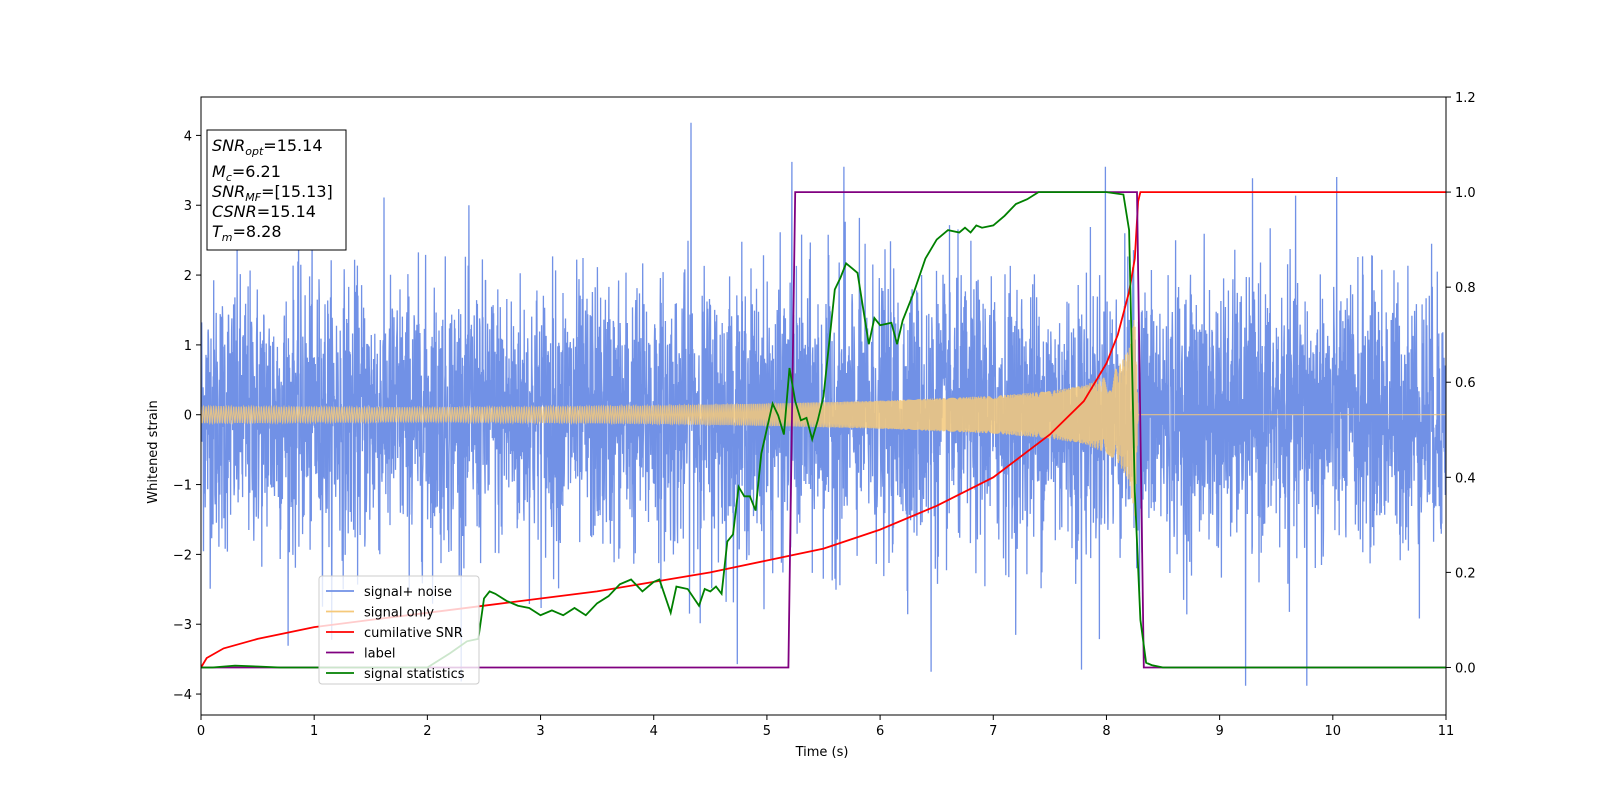  What do you see at coordinates (188, 136) in the screenshot?
I see `y-left-tick-label: 4` at bounding box center [188, 136].